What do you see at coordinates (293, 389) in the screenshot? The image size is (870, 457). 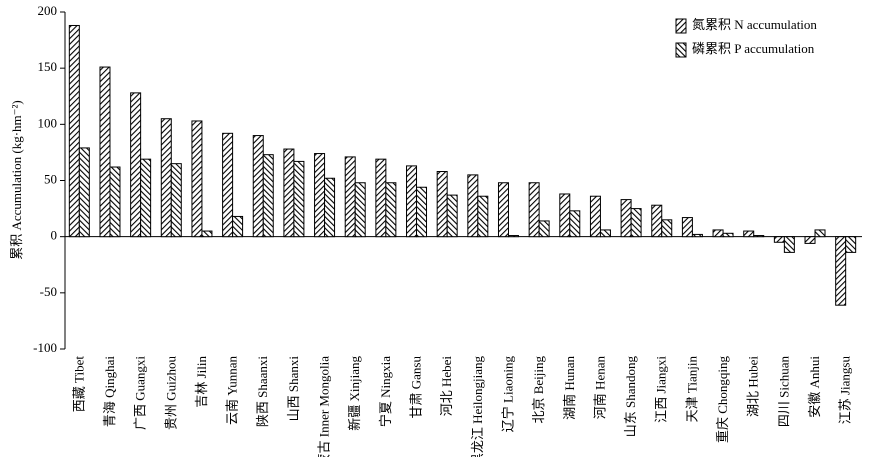 I see `x-tick-label: 山西 Shanxi` at bounding box center [293, 389].